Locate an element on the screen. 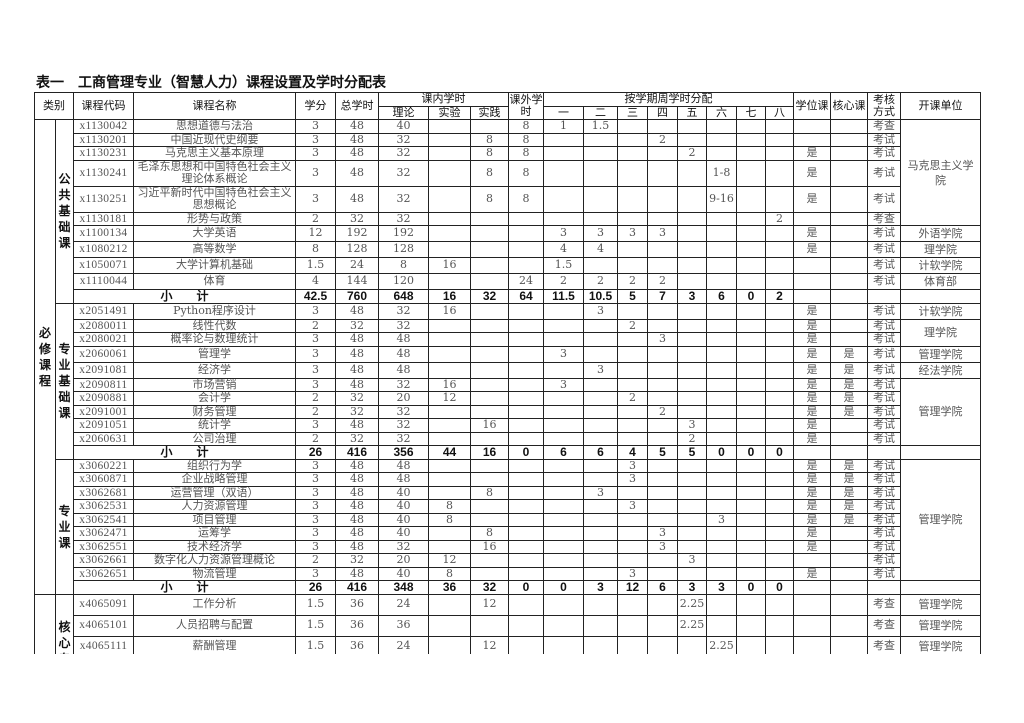 The height and width of the screenshot is (723, 1024). department: 管理学院 is located at coordinates (940, 644).